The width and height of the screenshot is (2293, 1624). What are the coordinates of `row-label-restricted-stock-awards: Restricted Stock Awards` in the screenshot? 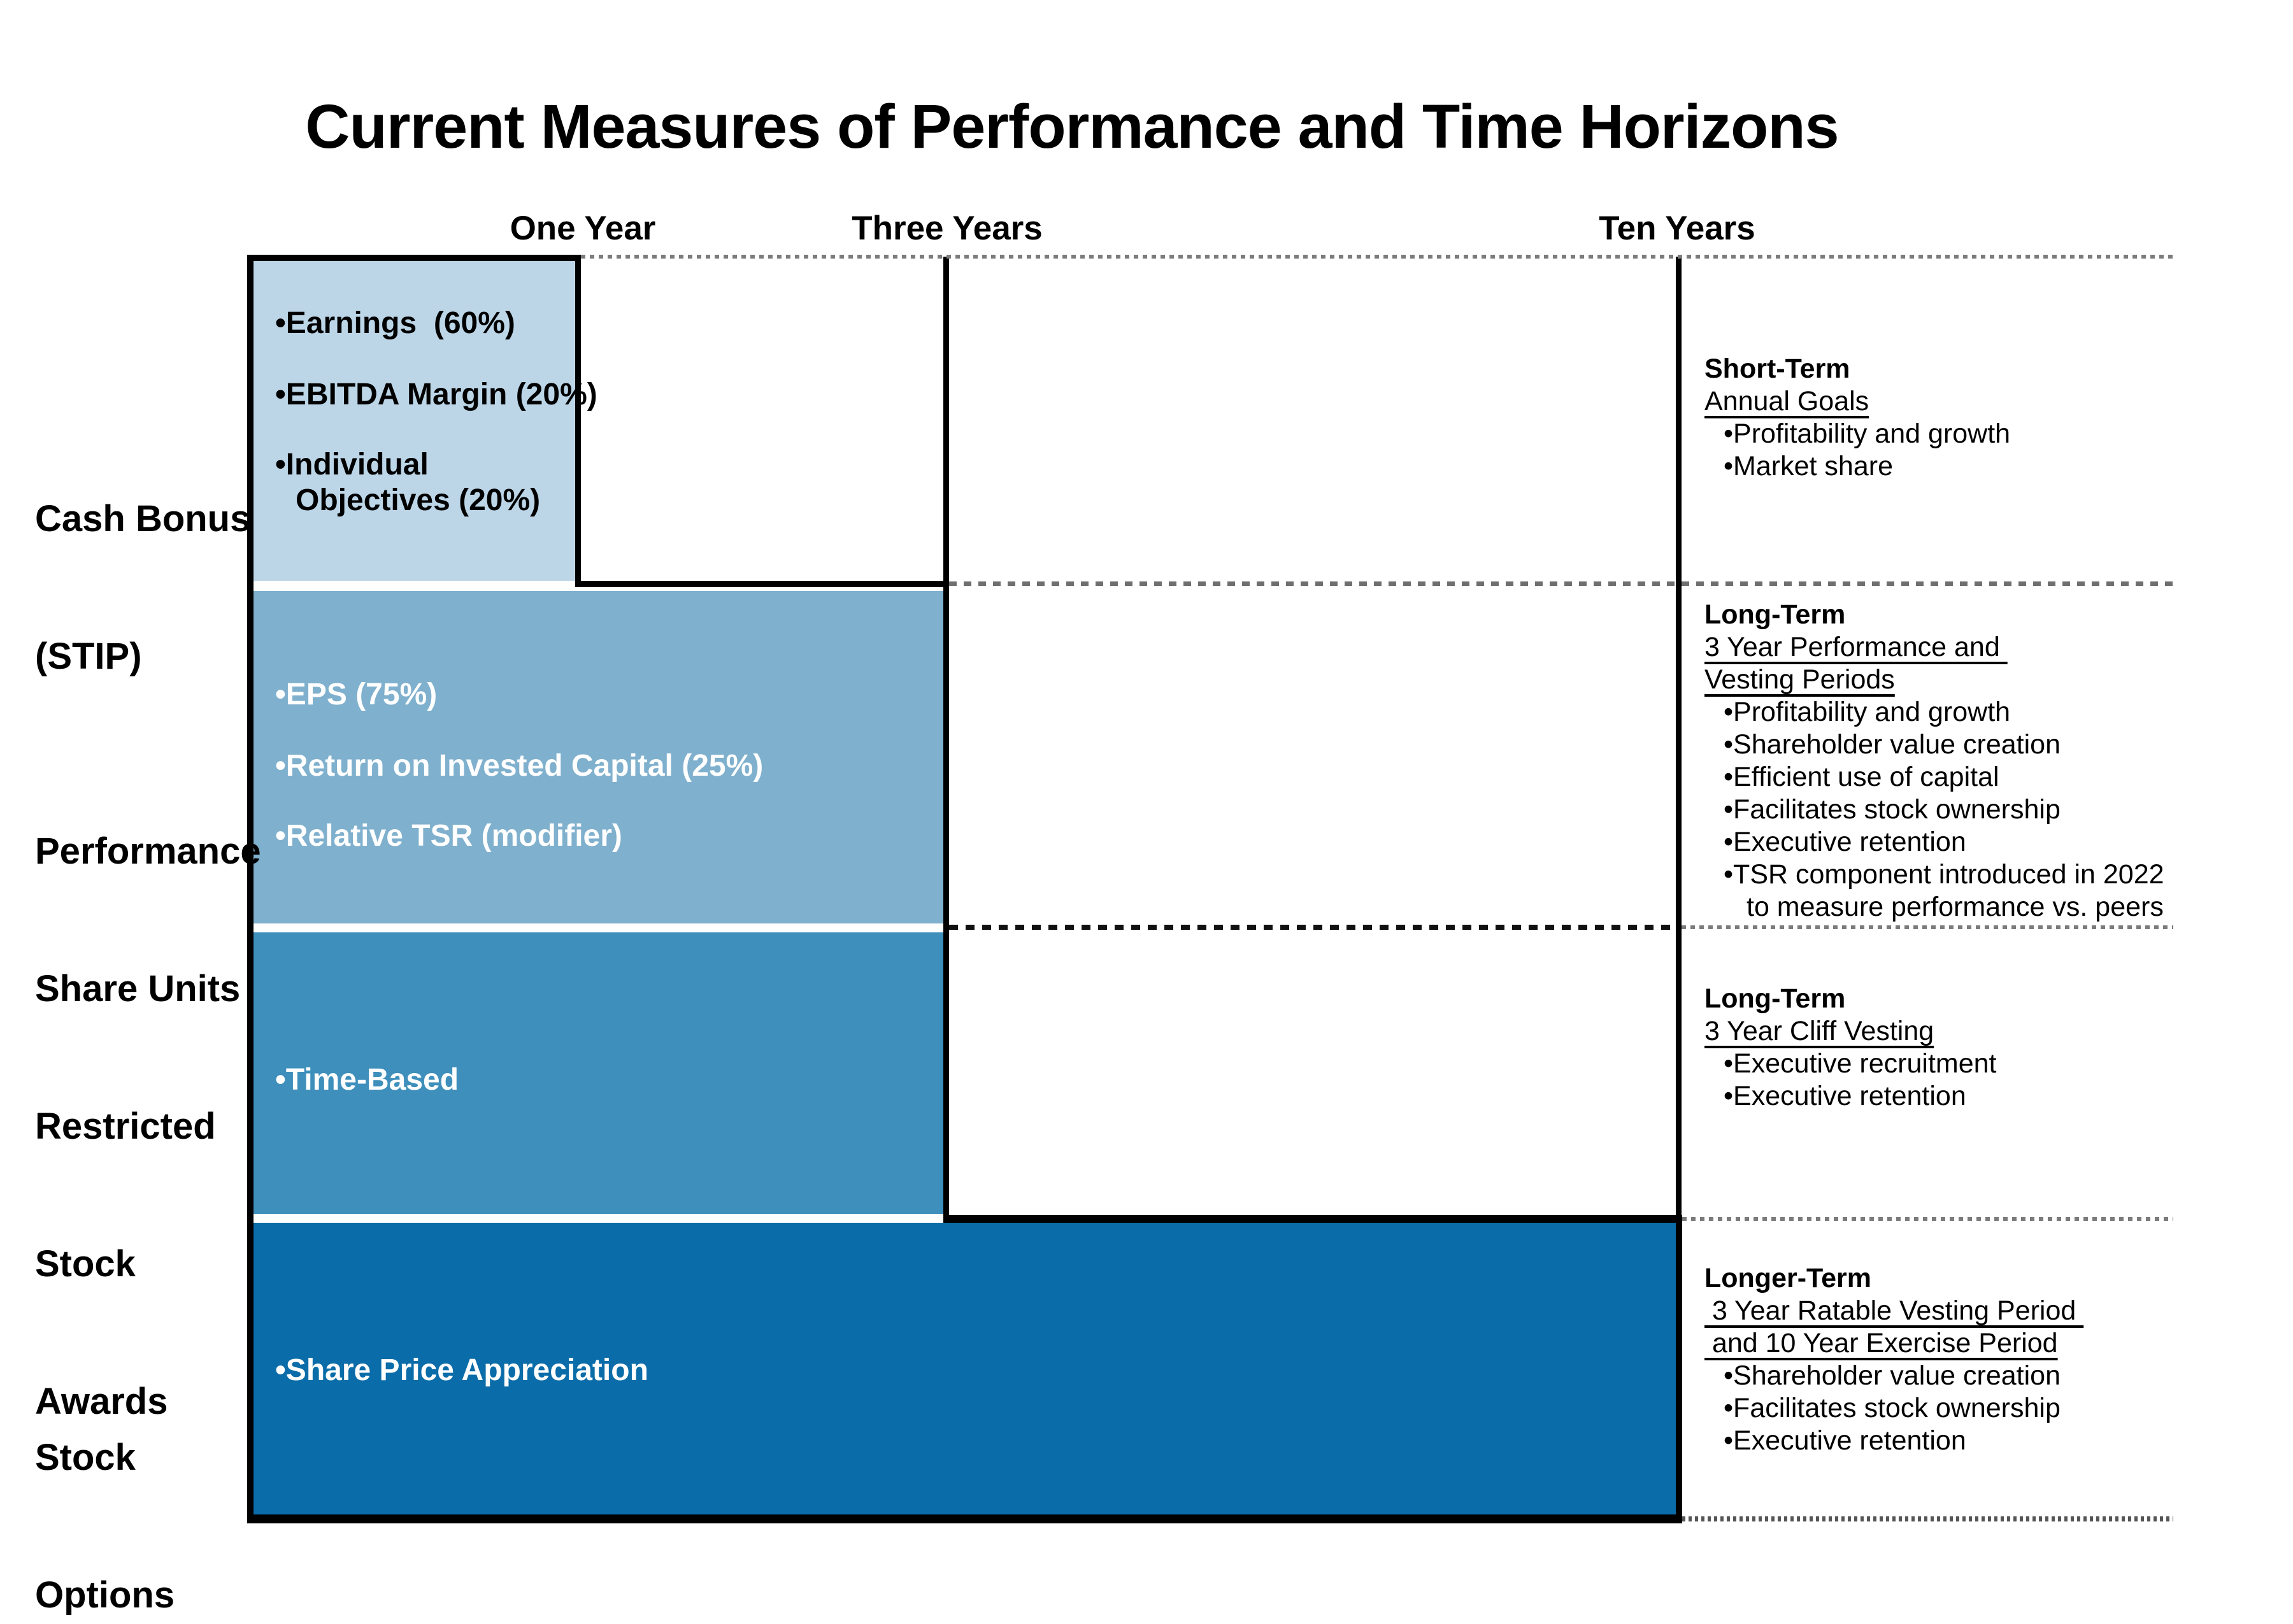 It's located at (125, 1264).